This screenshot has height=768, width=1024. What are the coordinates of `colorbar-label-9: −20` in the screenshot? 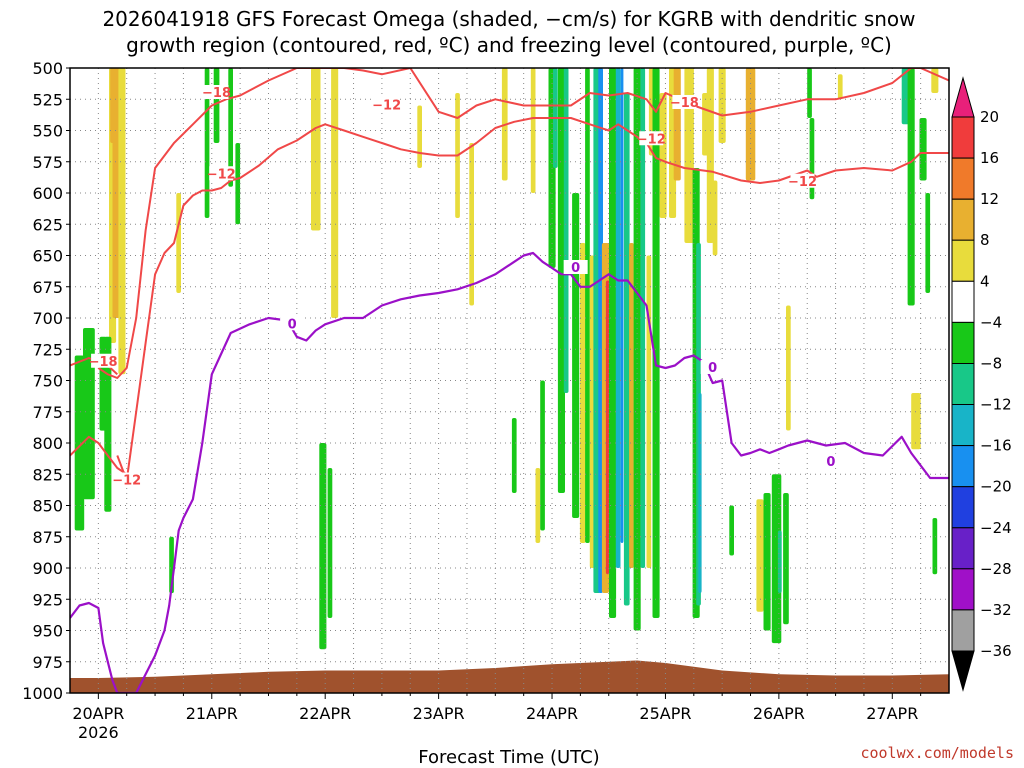 It's located at (996, 487).